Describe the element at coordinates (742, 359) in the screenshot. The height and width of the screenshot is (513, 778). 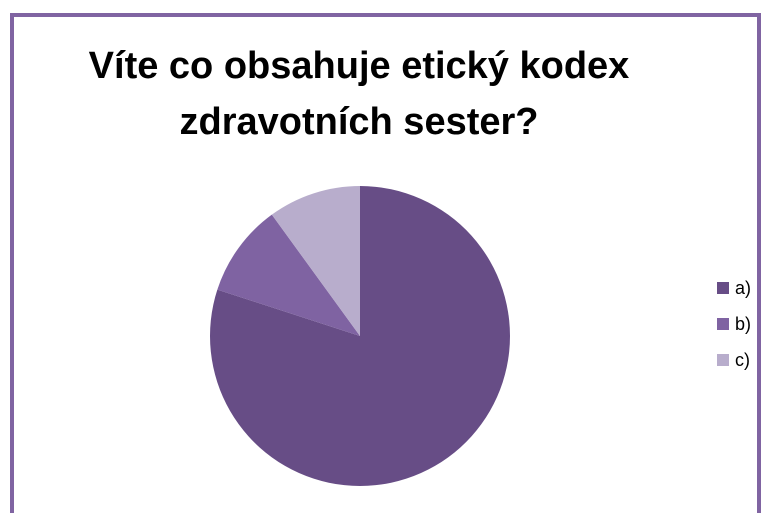
I see `legend-label-c: c)` at that location.